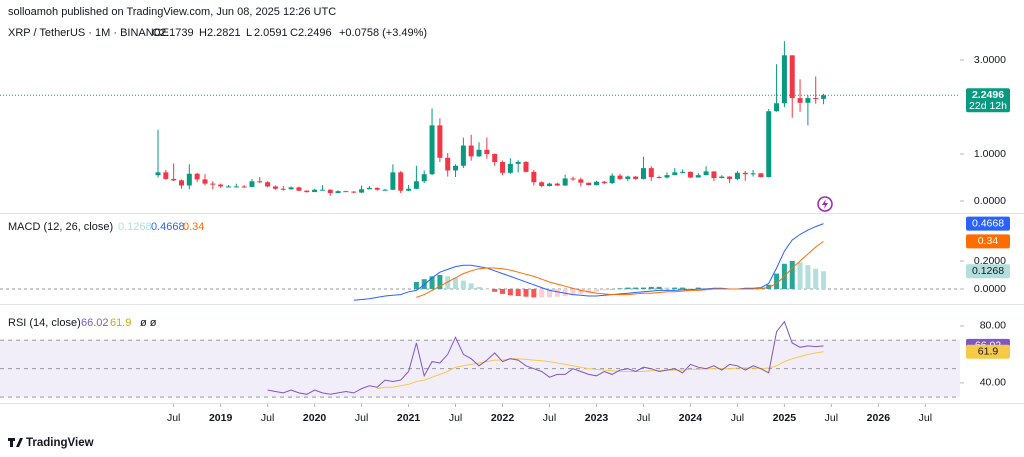 Image resolution: width=1024 pixels, height=457 pixels. Describe the element at coordinates (221, 418) in the screenshot. I see `x-tick-label: 2019` at that location.